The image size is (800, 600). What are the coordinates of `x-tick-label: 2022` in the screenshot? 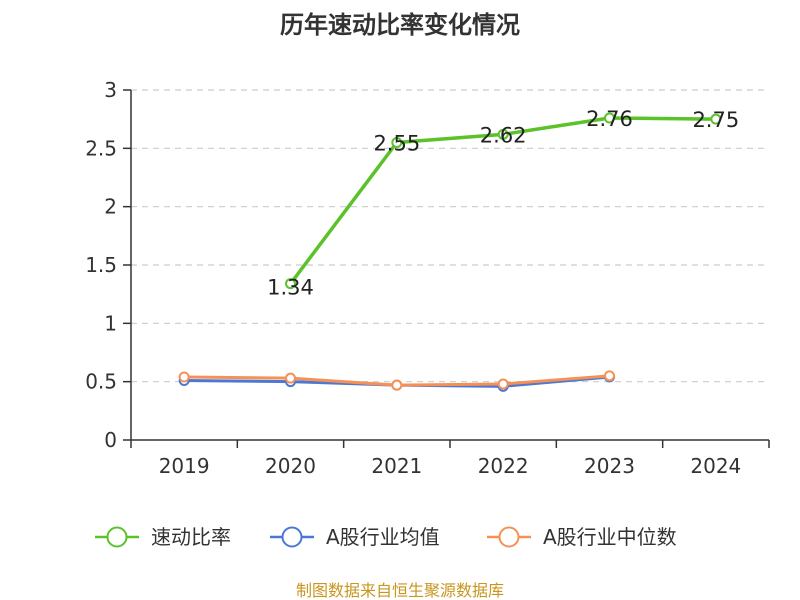 It's located at (503, 466).